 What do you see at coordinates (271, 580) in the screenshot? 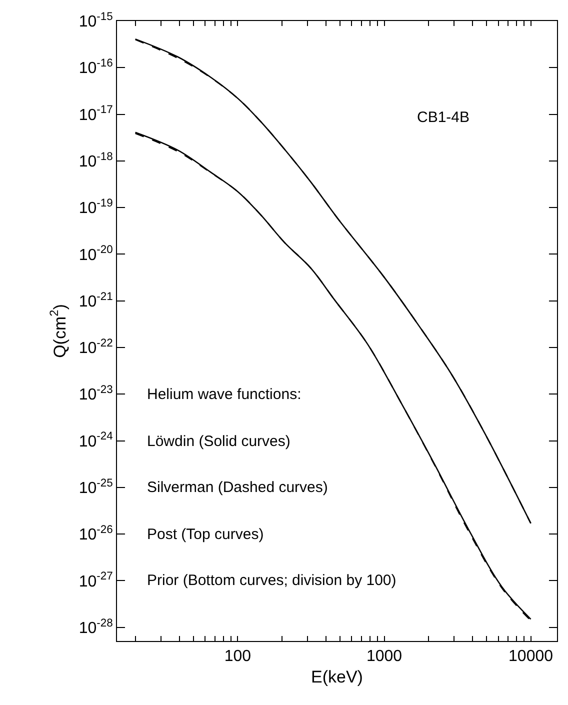
I see `annotation: Prior (Bottom curves; division by 100)` at bounding box center [271, 580].